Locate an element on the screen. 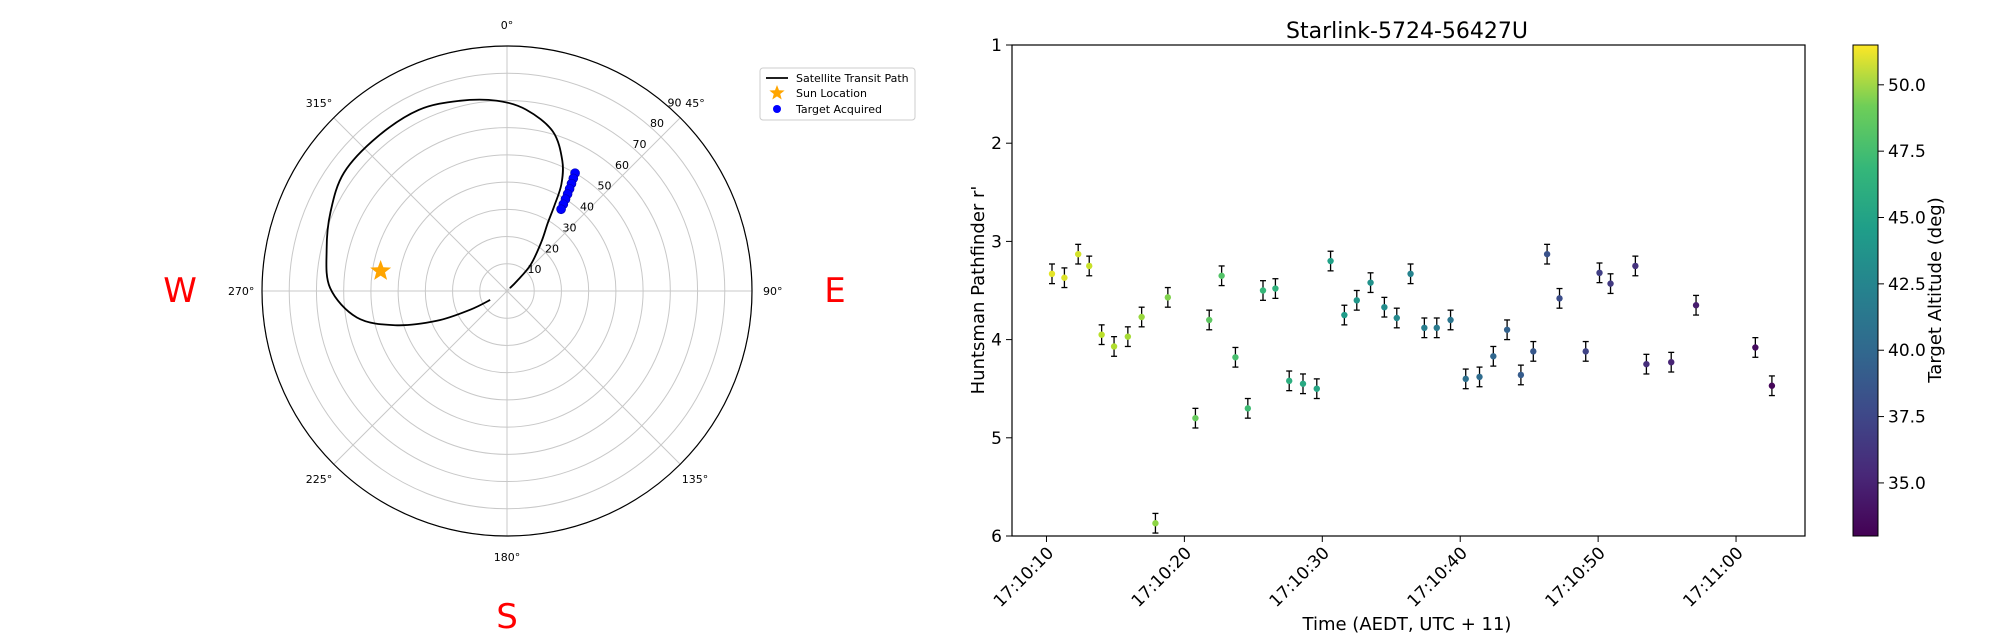 The height and width of the screenshot is (640, 2000). x-tick-label-1: 17:10:20 is located at coordinates (1162, 577).